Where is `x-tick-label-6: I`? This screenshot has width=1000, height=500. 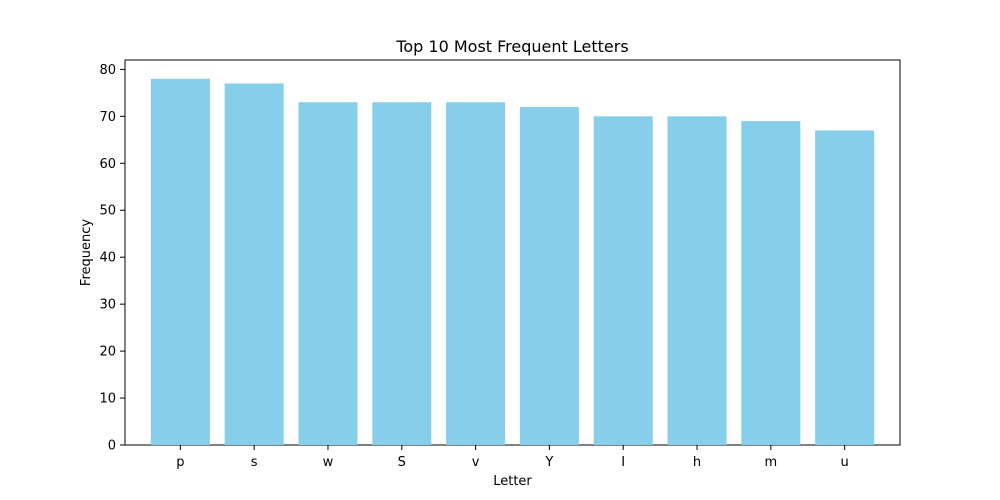 x-tick-label-6: I is located at coordinates (623, 462).